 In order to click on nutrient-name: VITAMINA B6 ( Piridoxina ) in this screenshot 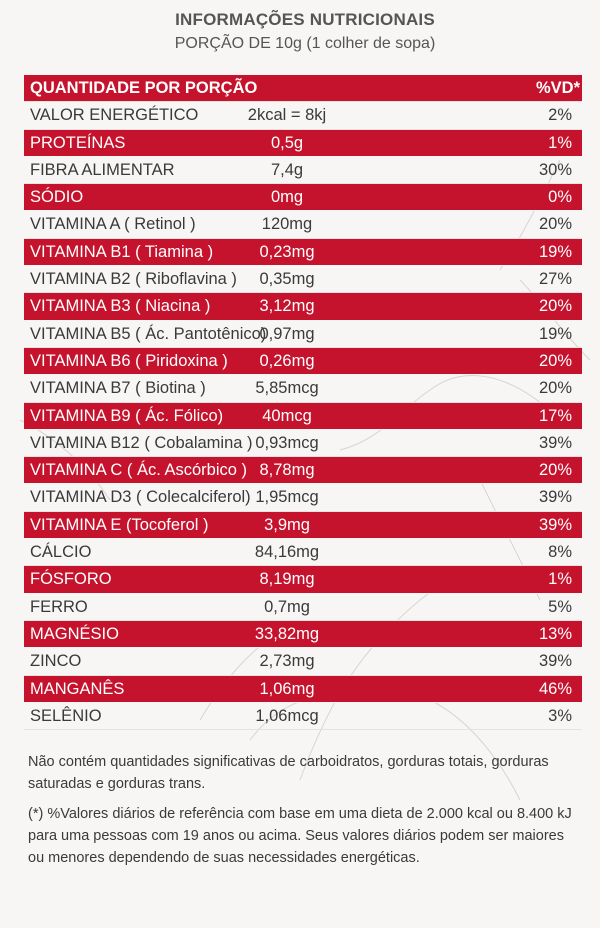, I will do `click(129, 360)`.